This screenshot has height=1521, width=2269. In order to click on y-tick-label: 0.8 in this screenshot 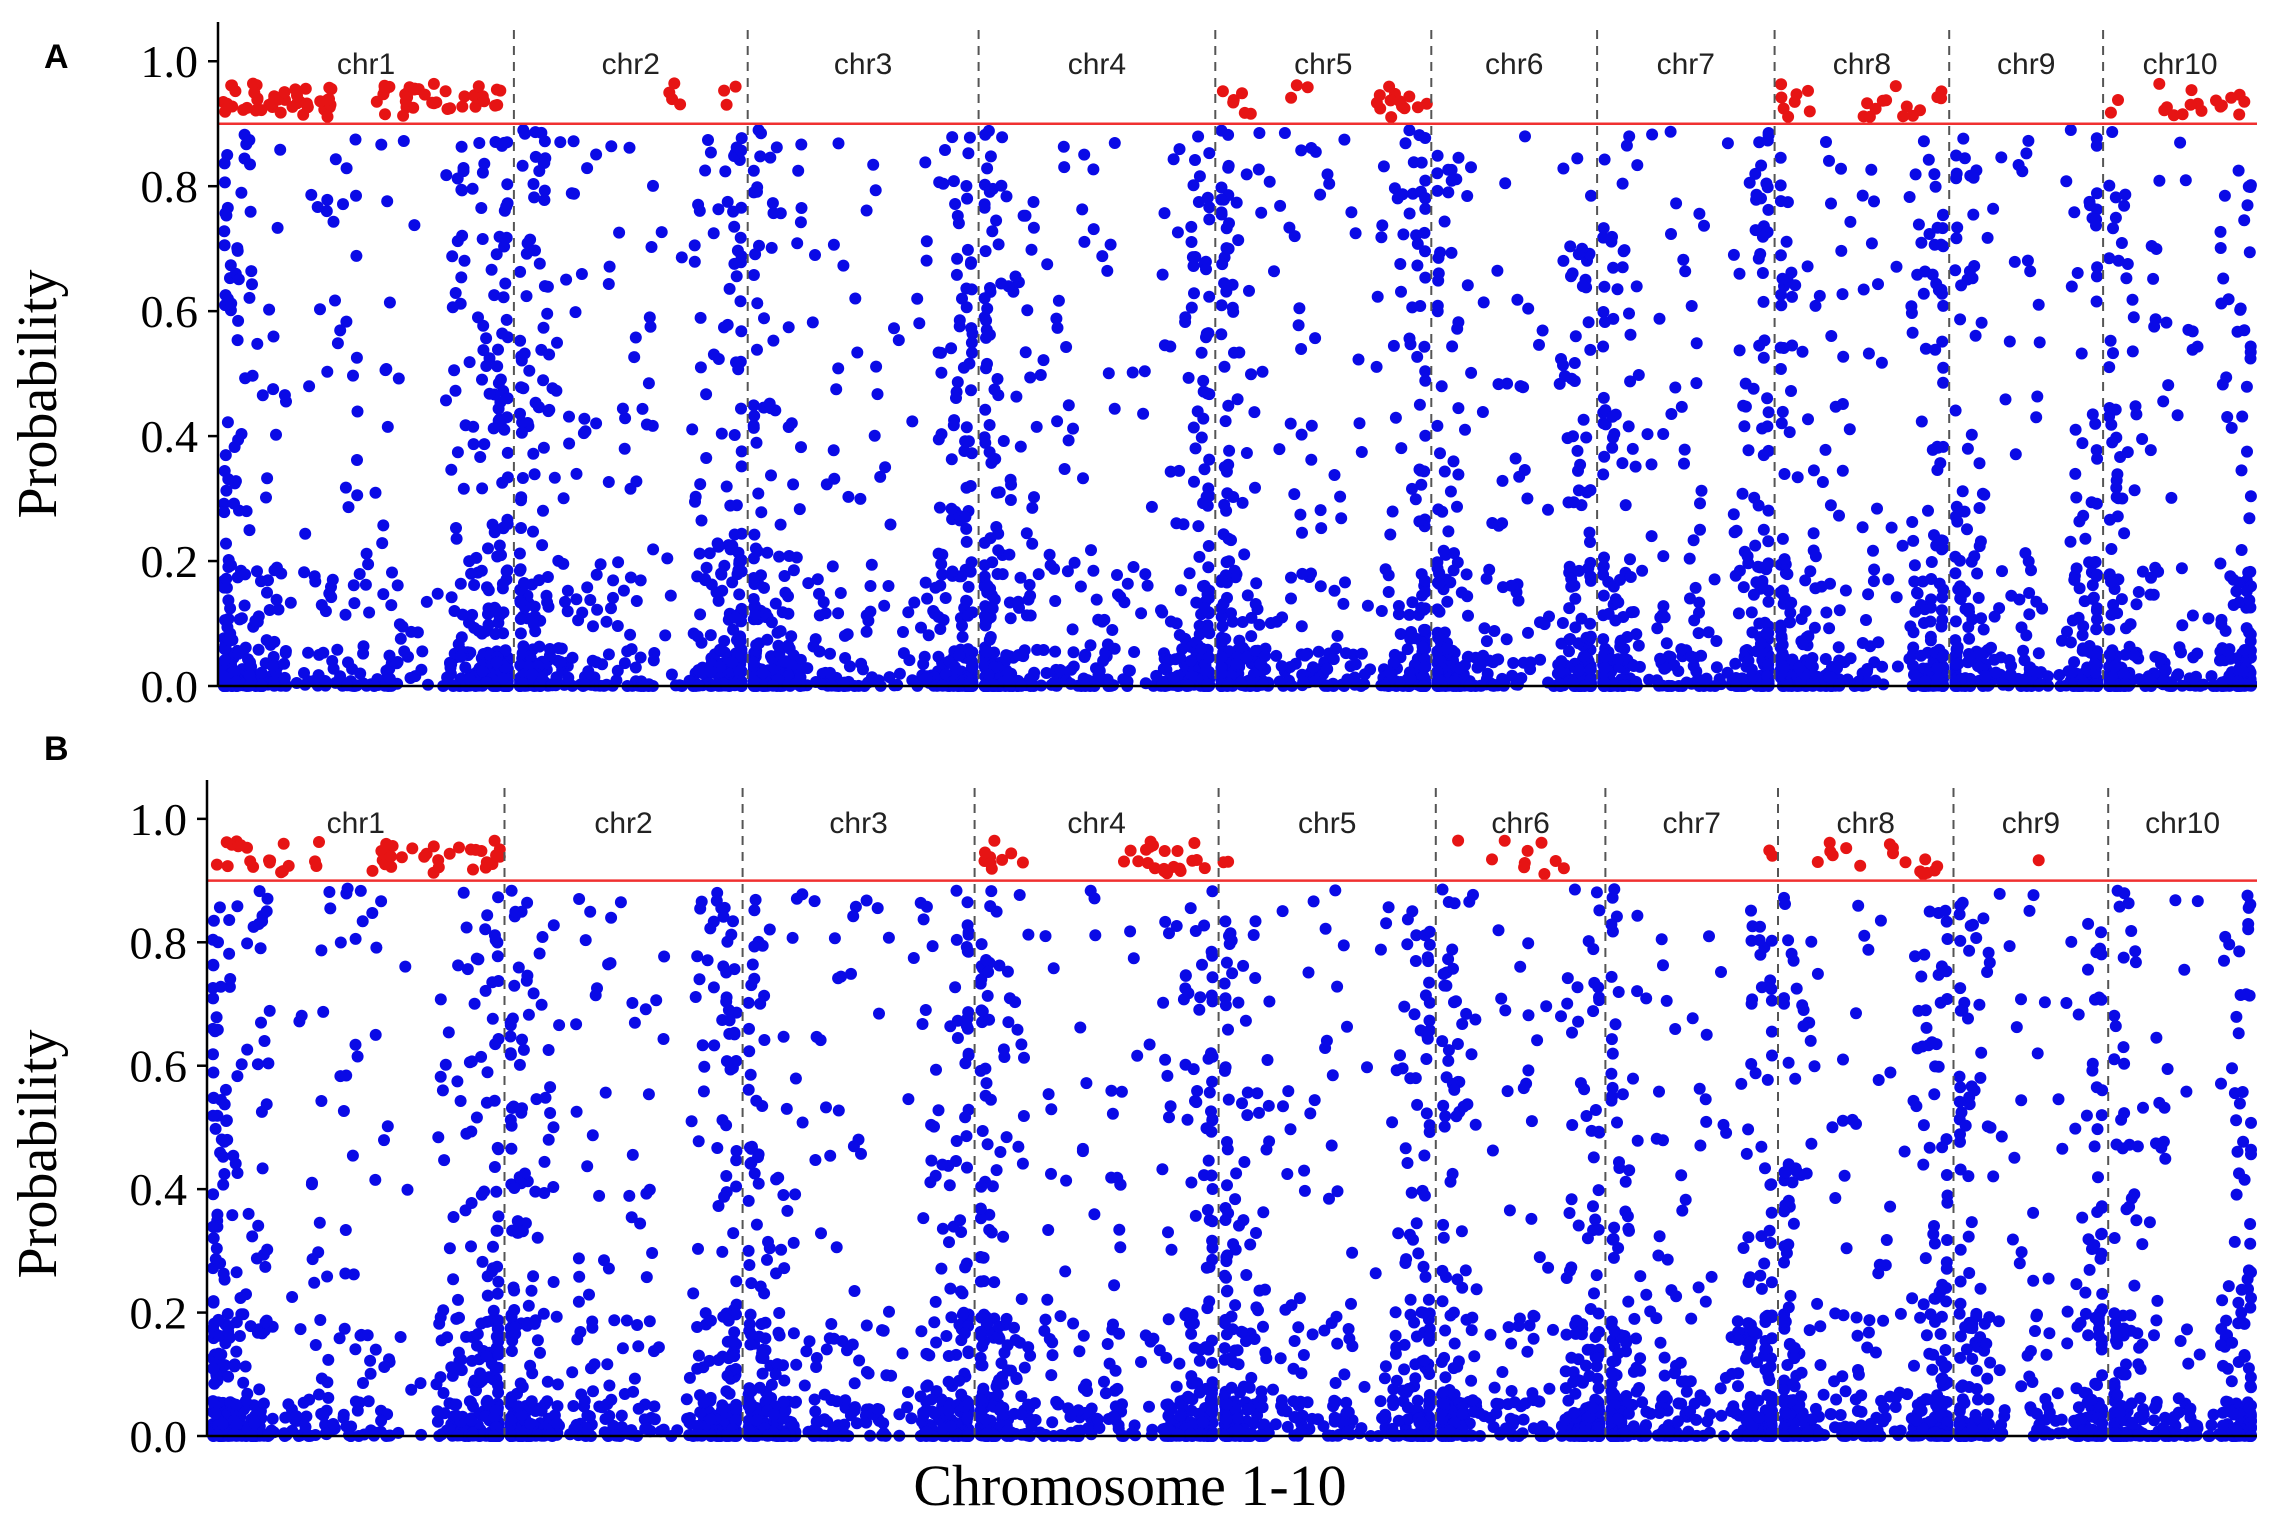, I will do `click(170, 186)`.